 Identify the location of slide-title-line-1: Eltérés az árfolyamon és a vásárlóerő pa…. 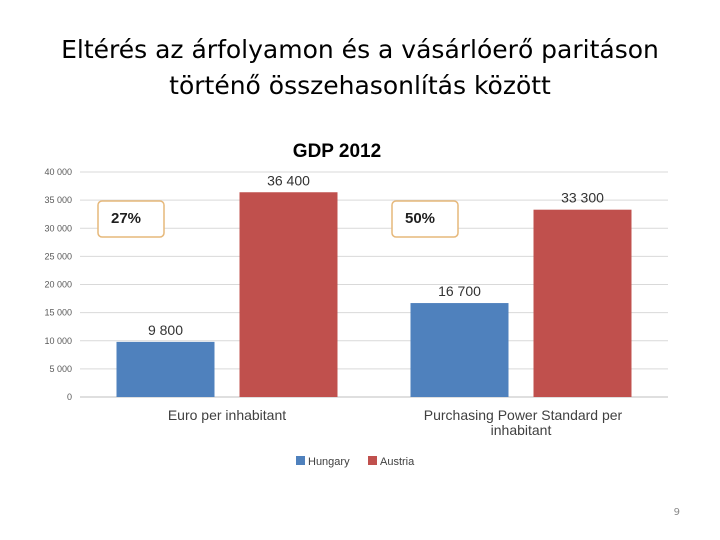
(360, 49).